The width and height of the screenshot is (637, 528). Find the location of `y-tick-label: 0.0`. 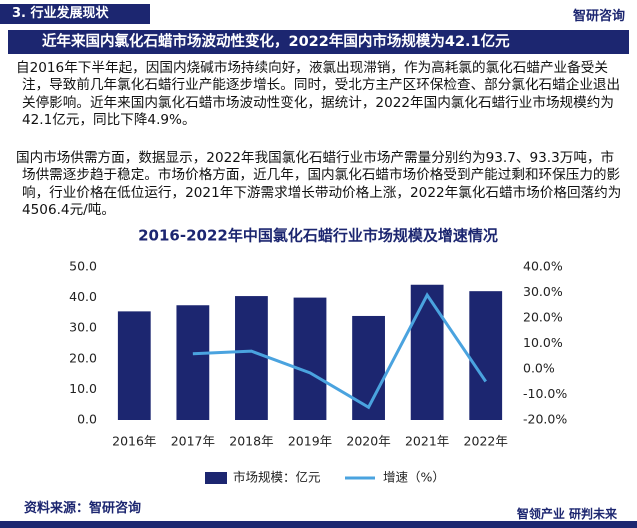

y-tick-label: 0.0 is located at coordinates (87, 419).